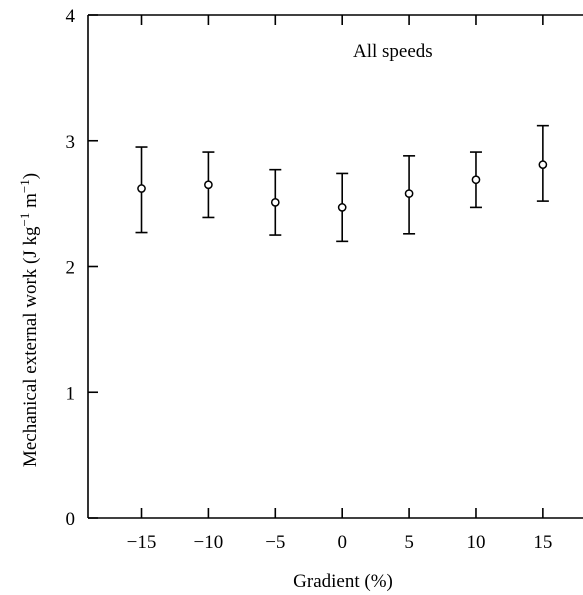 This screenshot has width=583, height=595. What do you see at coordinates (343, 581) in the screenshot?
I see `x-axis-title: Gradient (%)` at bounding box center [343, 581].